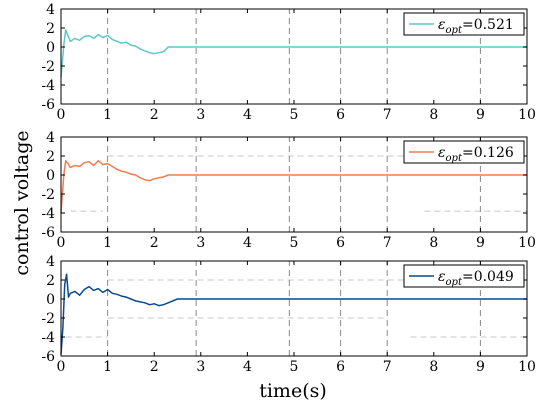 This screenshot has height=406, width=550. I want to click on y-tick-label: 2, so click(50, 29).